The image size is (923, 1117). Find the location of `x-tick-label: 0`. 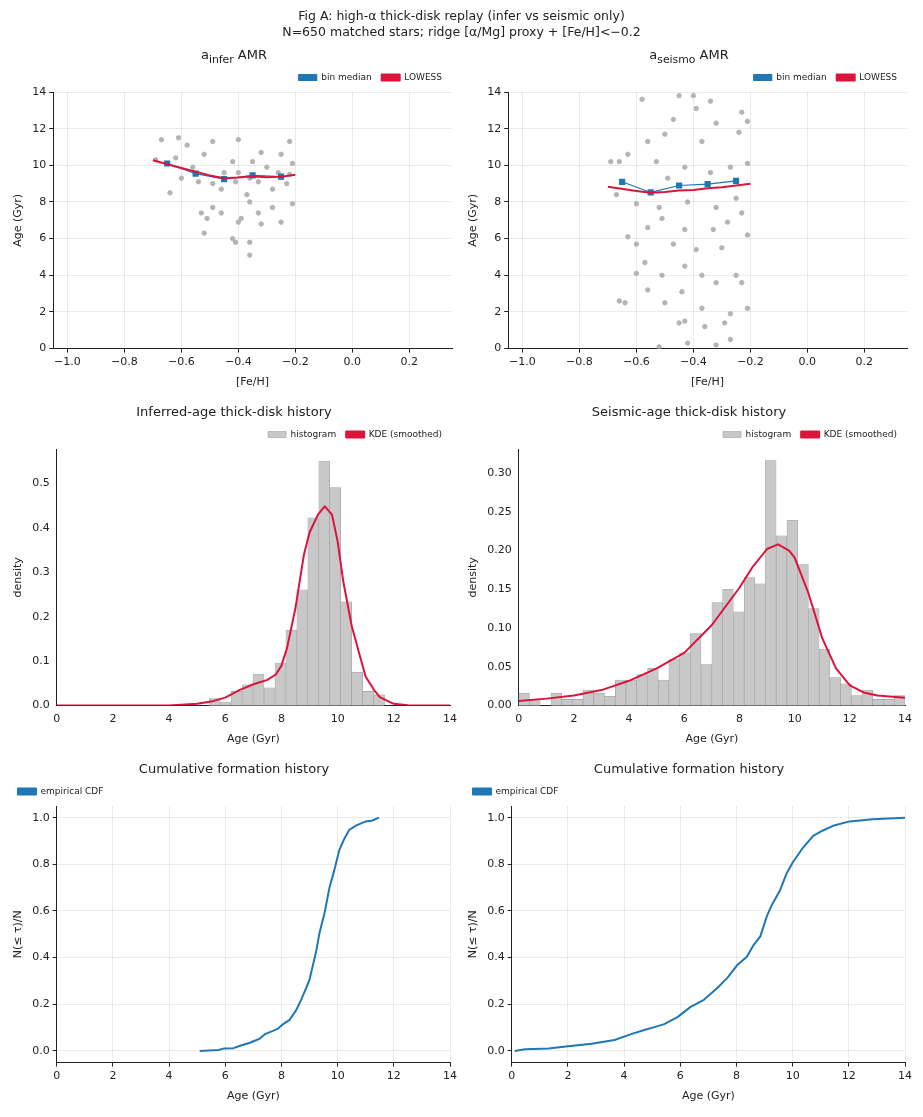

x-tick-label: 0 is located at coordinates (519, 719).